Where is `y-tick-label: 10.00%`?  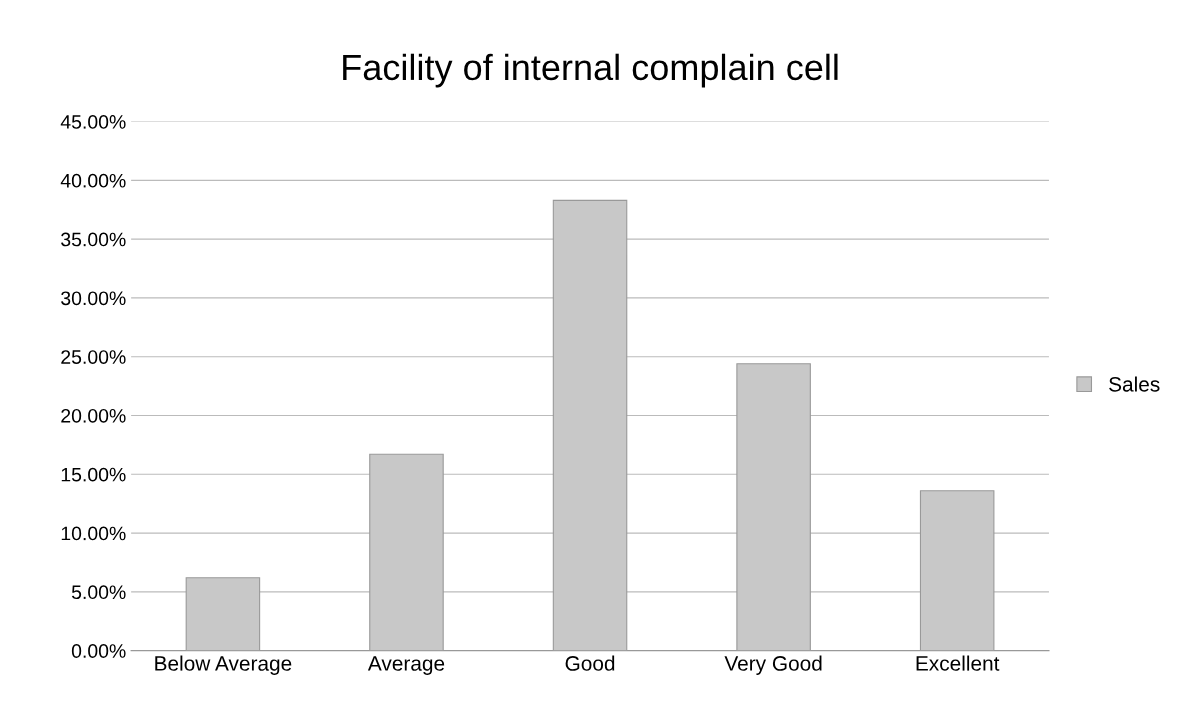 y-tick-label: 10.00% is located at coordinates (93, 533).